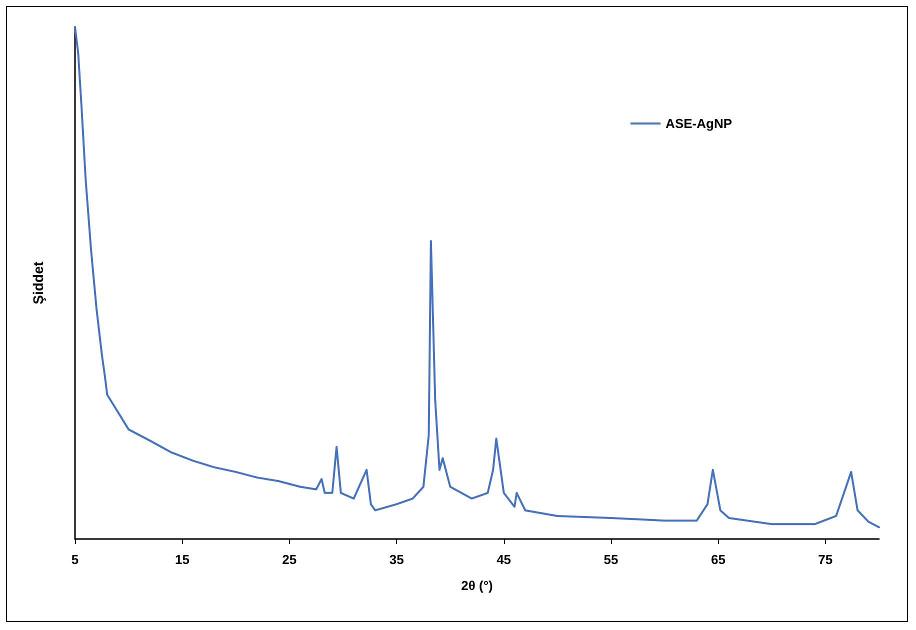 This screenshot has height=630, width=916. What do you see at coordinates (396, 559) in the screenshot?
I see `x-tick-label: 35` at bounding box center [396, 559].